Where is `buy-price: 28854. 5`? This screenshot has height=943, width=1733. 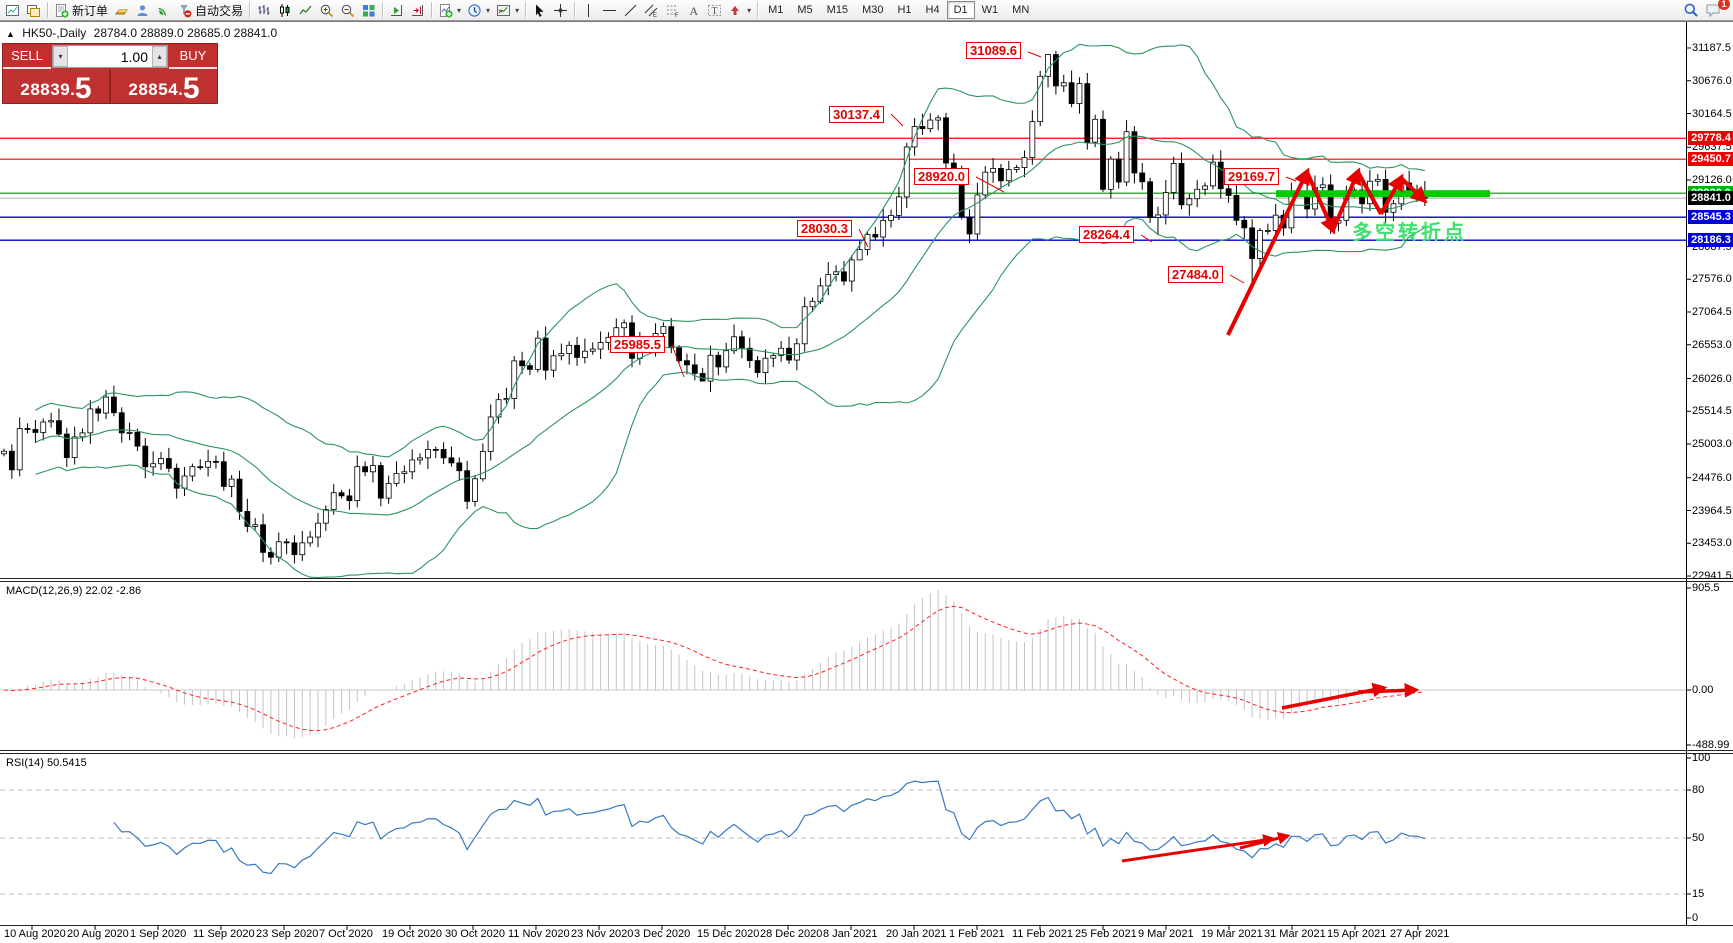
buy-price: 28854. 5 is located at coordinates (164, 87).